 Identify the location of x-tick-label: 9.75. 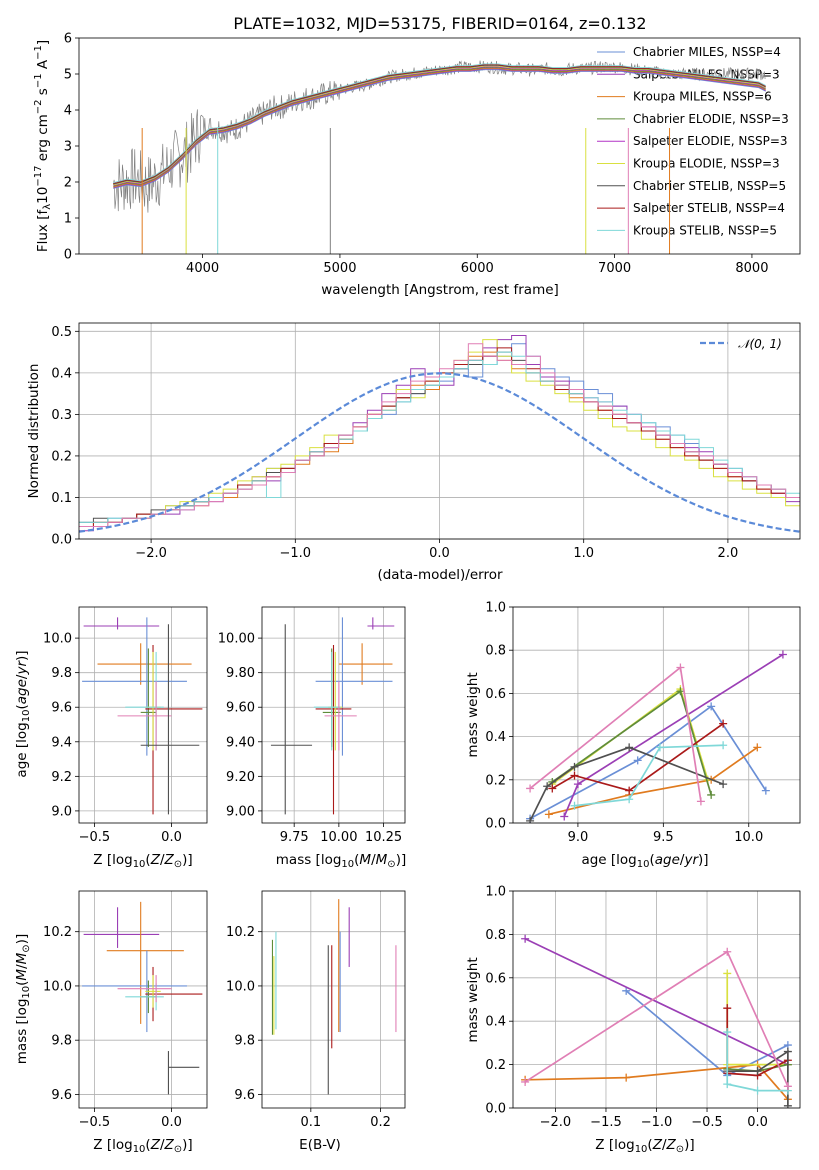
(294, 837).